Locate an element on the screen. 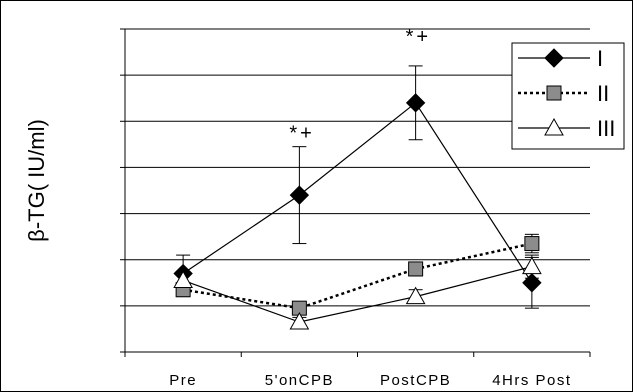 This screenshot has height=392, width=633. legend-label: II is located at coordinates (603, 93).